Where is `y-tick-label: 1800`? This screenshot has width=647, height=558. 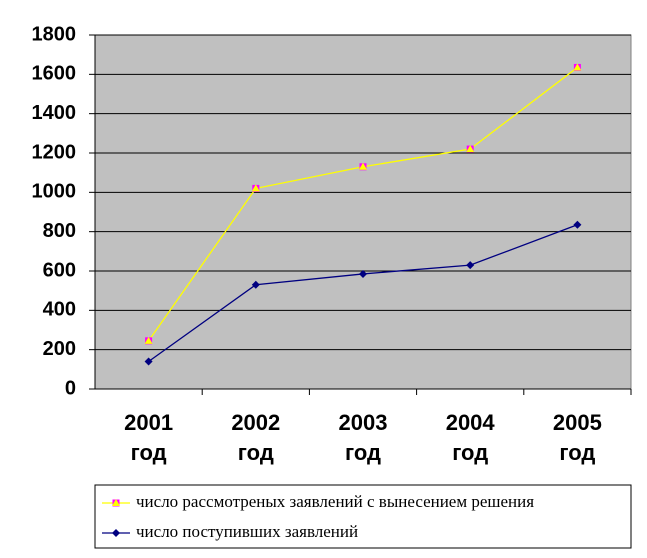 y-tick-label: 1800 is located at coordinates (54, 34).